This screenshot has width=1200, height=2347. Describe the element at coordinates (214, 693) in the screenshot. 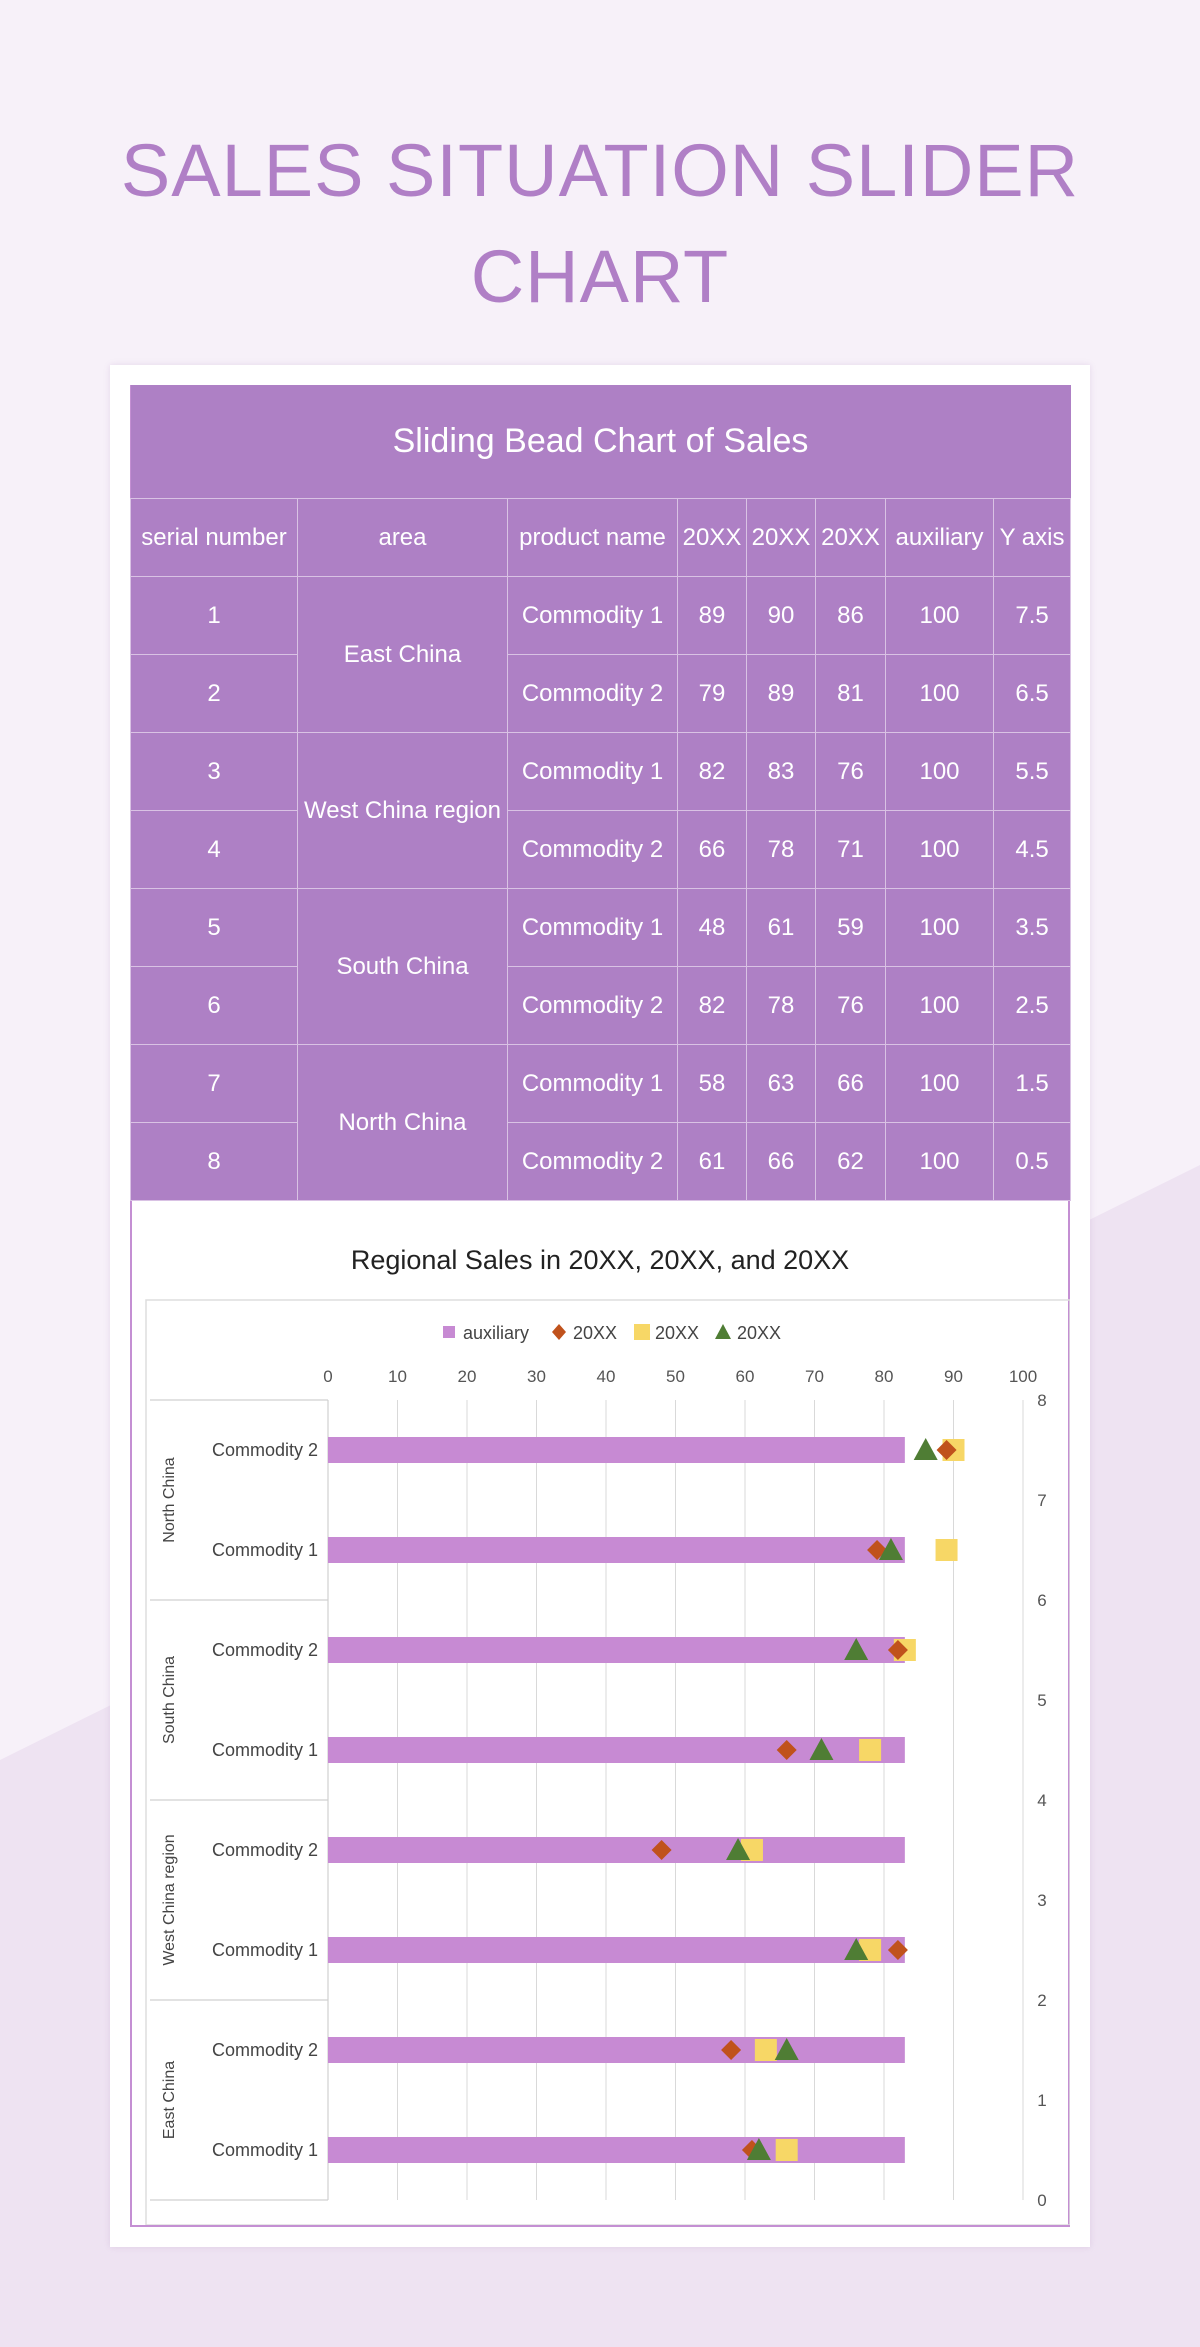

I see `serial-cell: 2` at that location.